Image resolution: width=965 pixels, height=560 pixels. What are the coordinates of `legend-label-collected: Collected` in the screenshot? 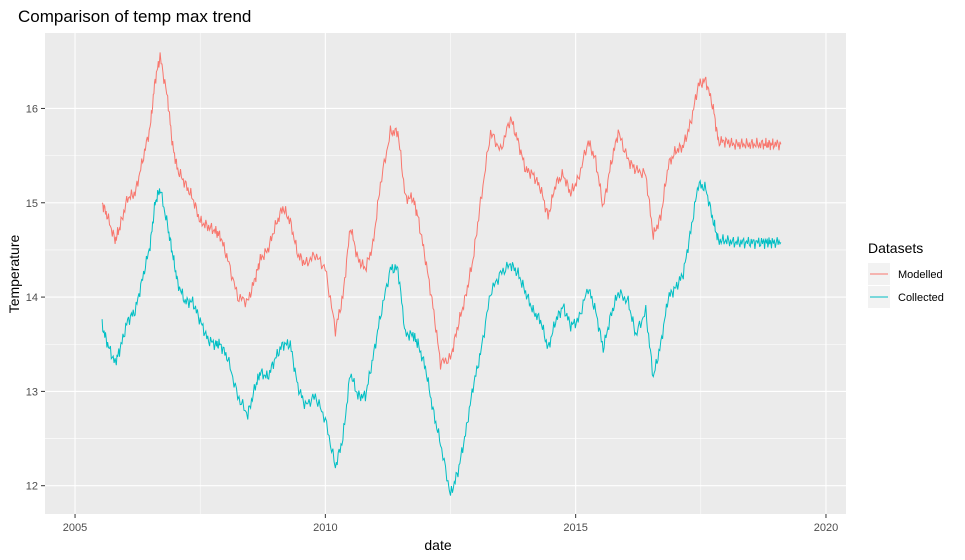 It's located at (921, 298).